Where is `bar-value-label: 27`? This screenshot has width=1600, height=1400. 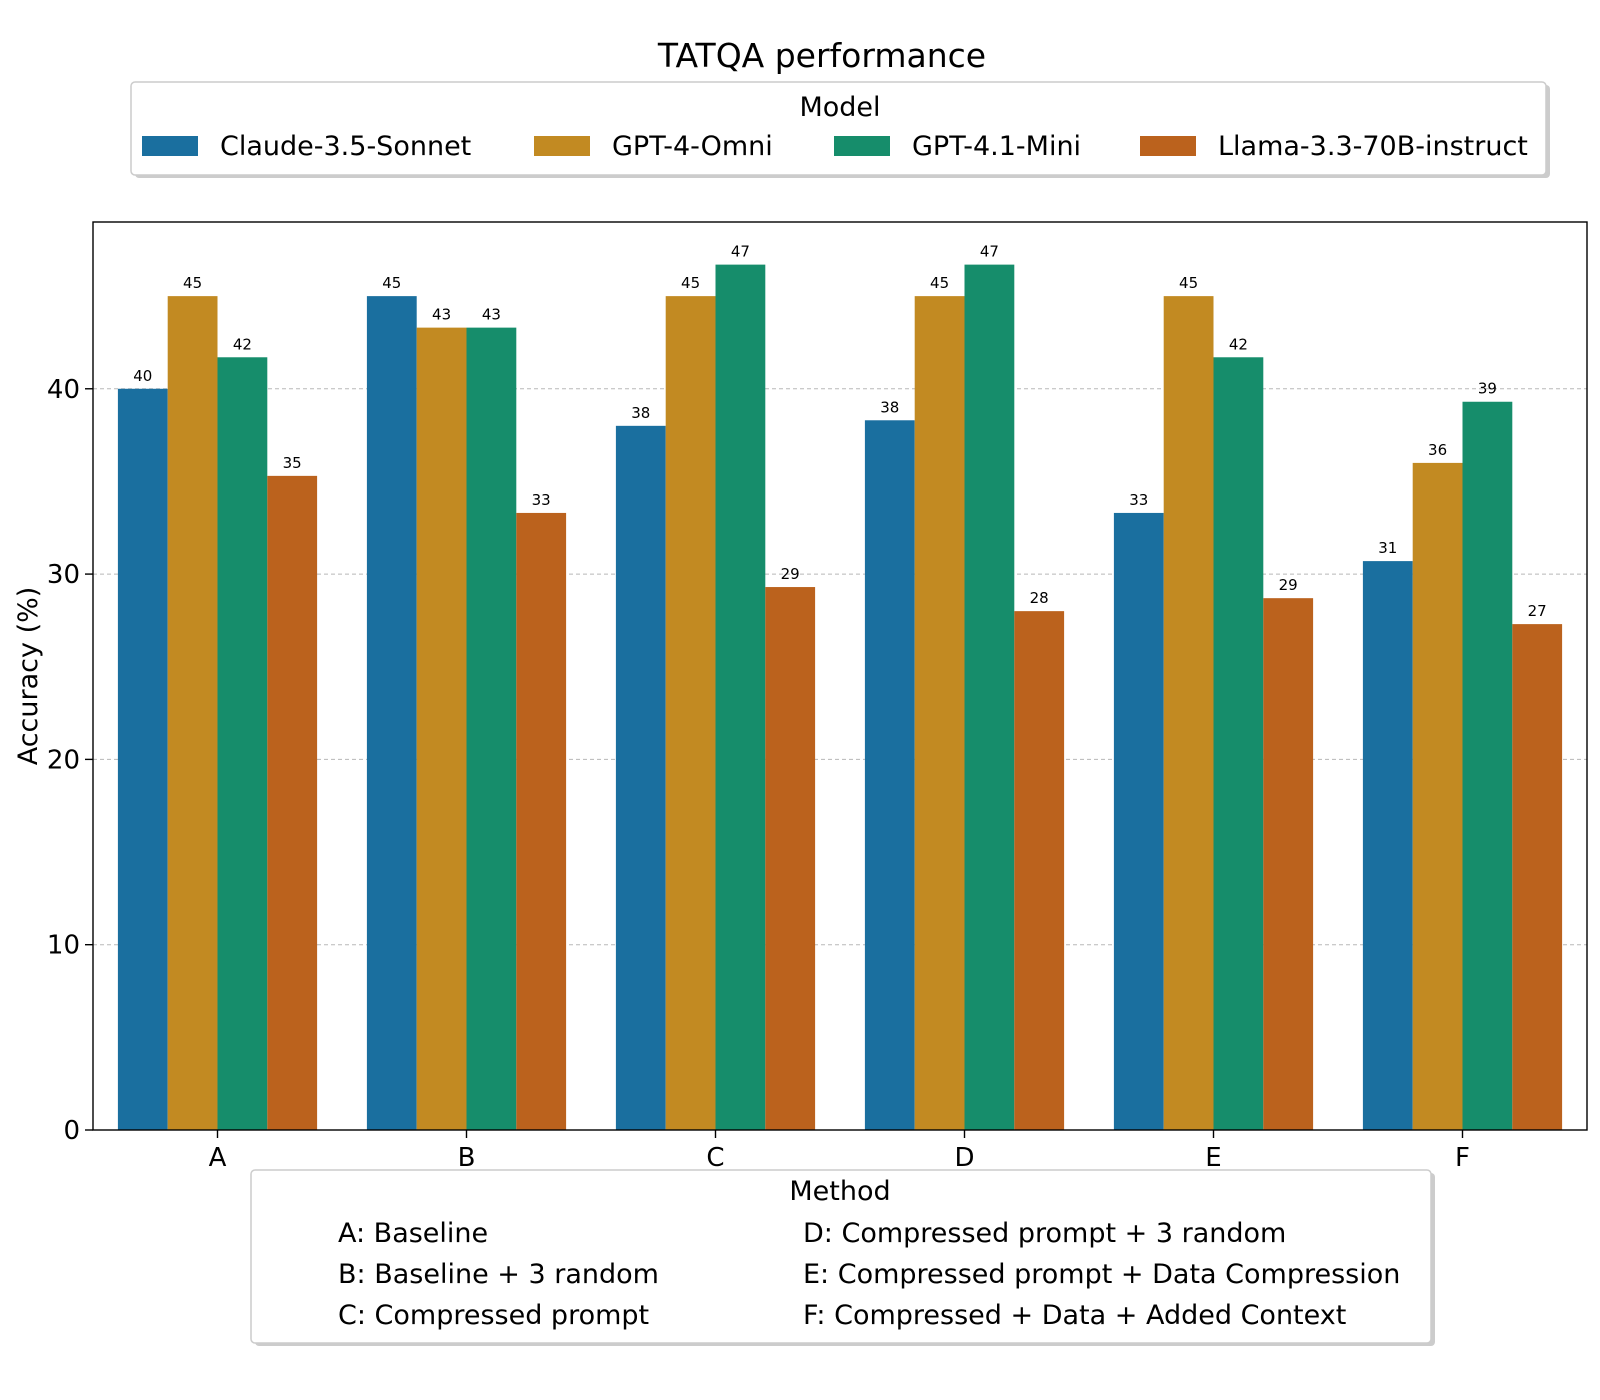 bar-value-label: 27 is located at coordinates (1537, 611).